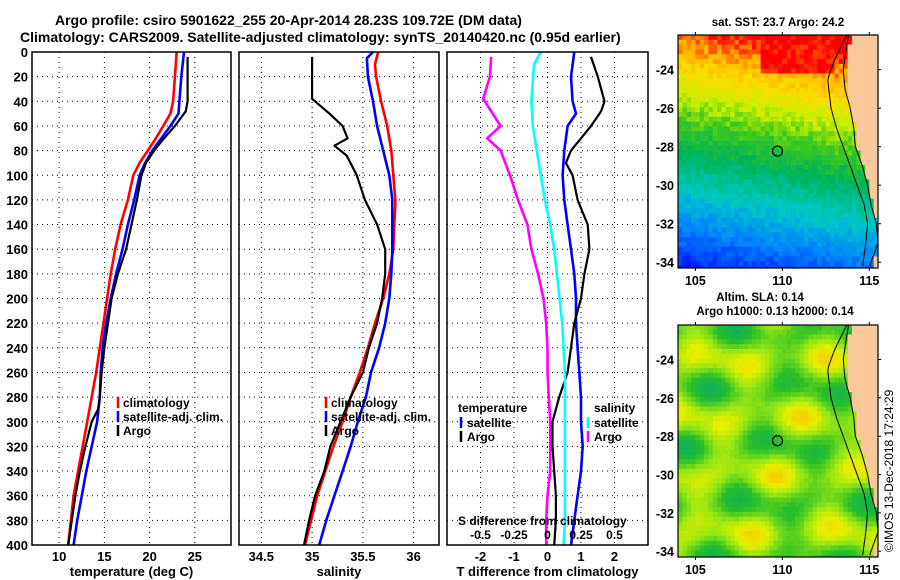  I want to click on map-x-tick-label: 115, so click(869, 281).